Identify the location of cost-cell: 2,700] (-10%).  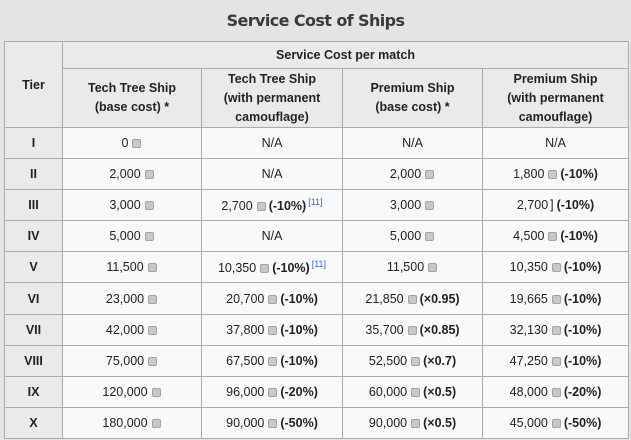
(555, 205).